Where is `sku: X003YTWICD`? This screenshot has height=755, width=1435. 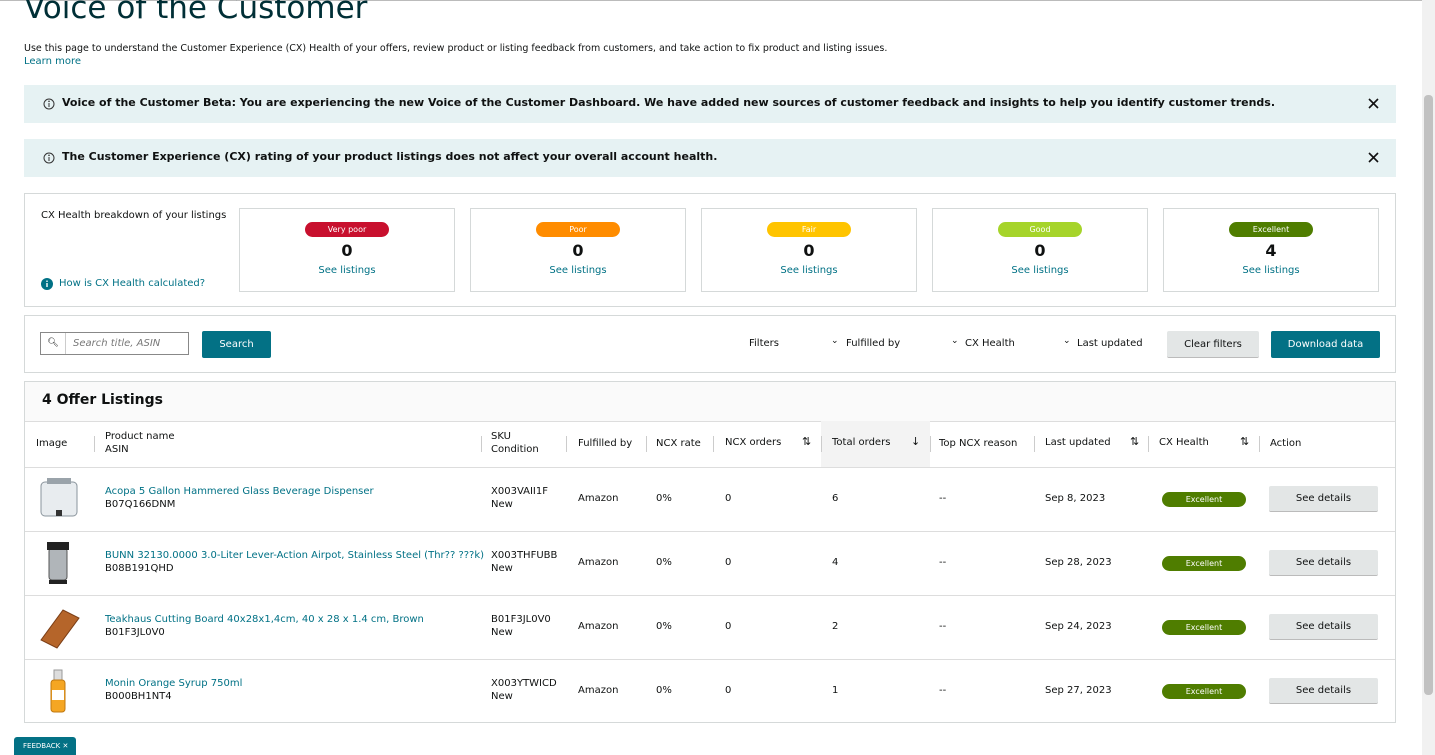 sku: X003YTWICD is located at coordinates (524, 683).